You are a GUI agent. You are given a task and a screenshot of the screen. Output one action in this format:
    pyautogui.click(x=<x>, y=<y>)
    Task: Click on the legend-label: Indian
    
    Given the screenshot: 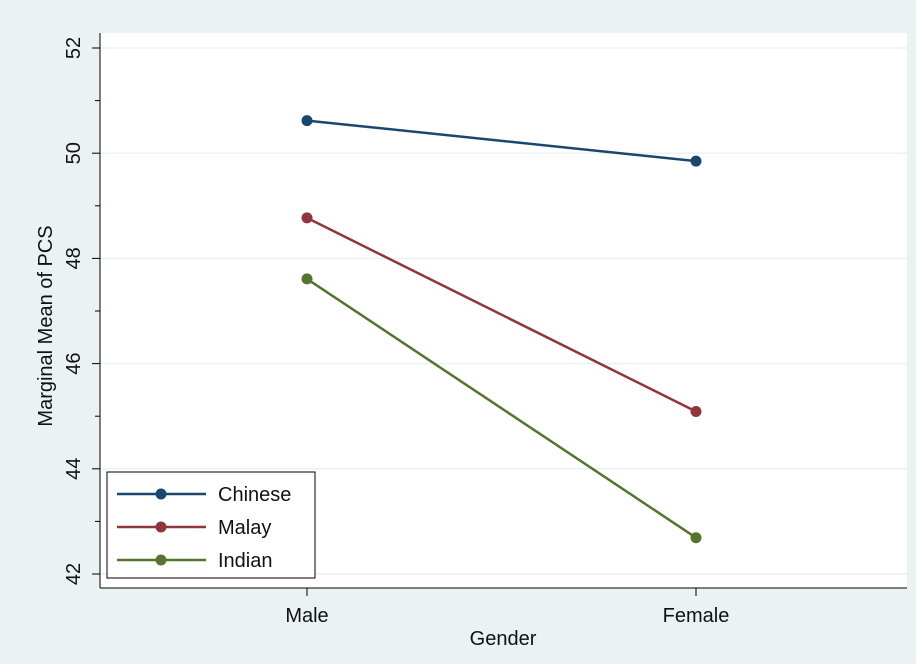 What is the action you would take?
    pyautogui.click(x=245, y=561)
    